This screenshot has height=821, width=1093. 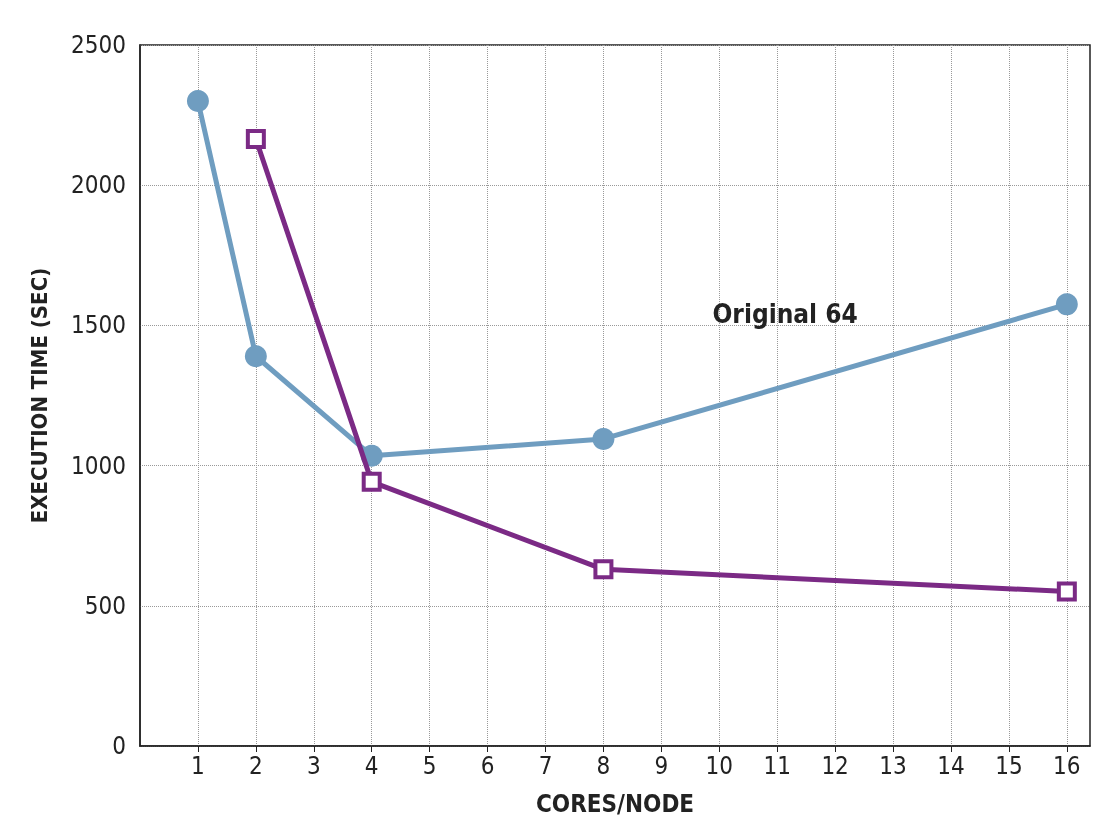 I want to click on x-tick-label: 14, so click(x=951, y=766).